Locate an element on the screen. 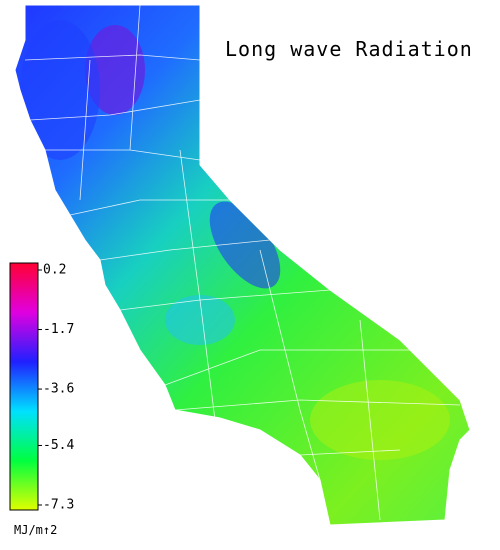 The height and width of the screenshot is (550, 500). colorbar-unit: MJ/m↑2 is located at coordinates (35, 530).